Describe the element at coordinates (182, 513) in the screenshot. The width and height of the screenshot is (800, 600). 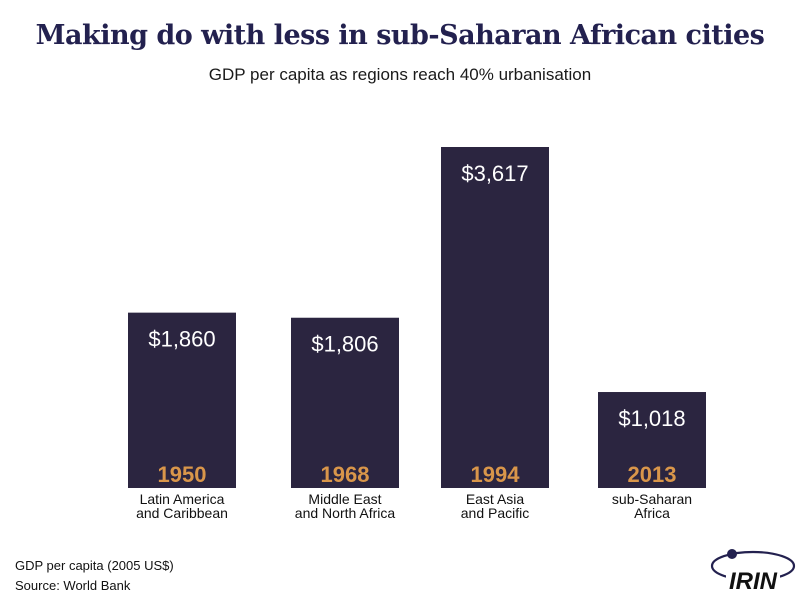
I see `category-label: and Caribbean` at that location.